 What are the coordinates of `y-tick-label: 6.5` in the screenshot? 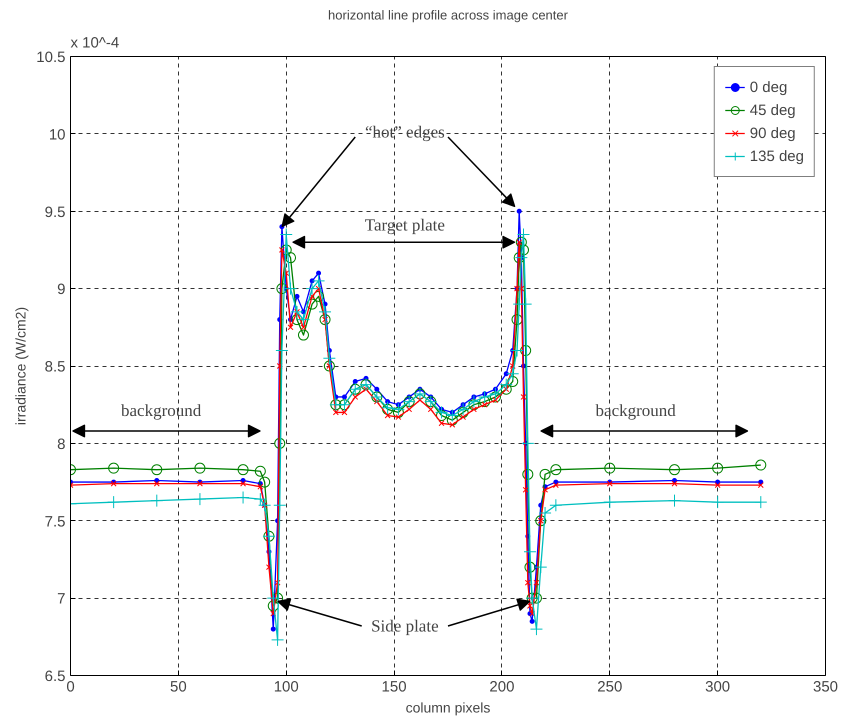 It's located at (55, 676).